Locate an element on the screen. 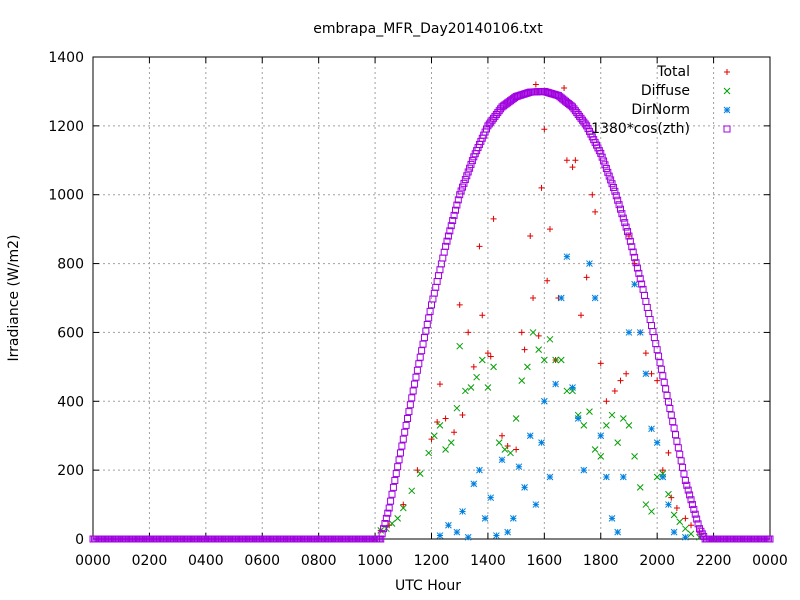  y-tick-label: 1400 is located at coordinates (66, 58).